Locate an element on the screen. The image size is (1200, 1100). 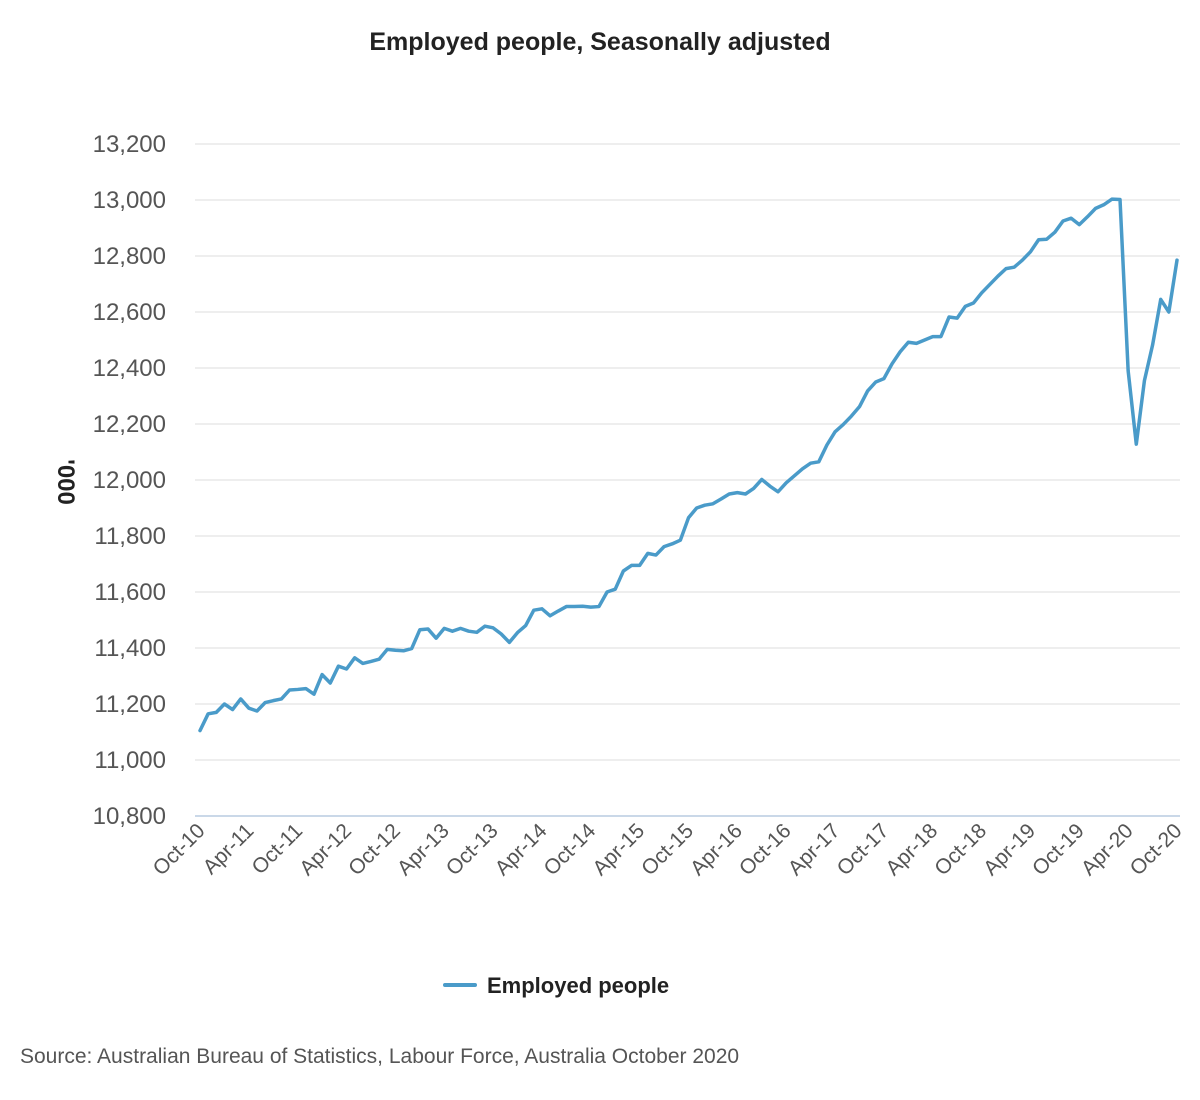
x-tick-label: Oct-11 is located at coordinates (278, 849).